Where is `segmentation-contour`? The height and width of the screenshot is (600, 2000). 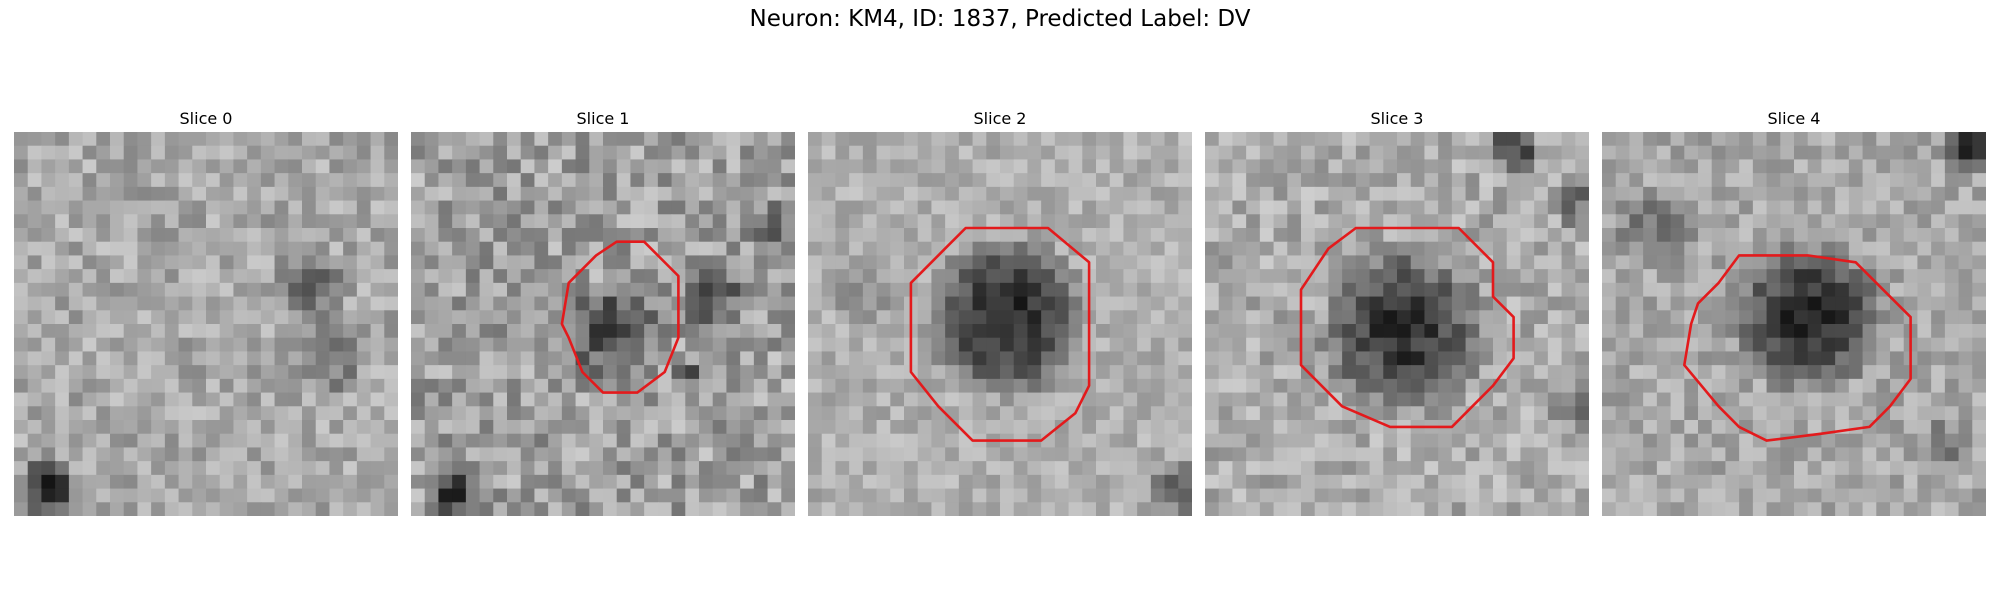
segmentation-contour is located at coordinates (620, 317).